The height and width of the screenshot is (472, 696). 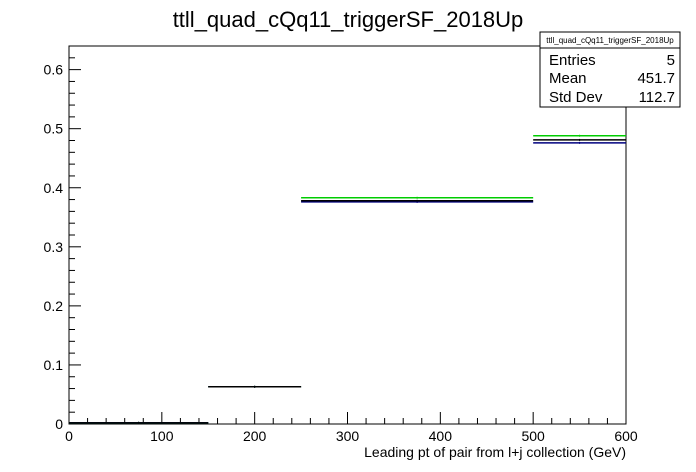 I want to click on y-tick-label: 0.1, so click(x=54, y=365).